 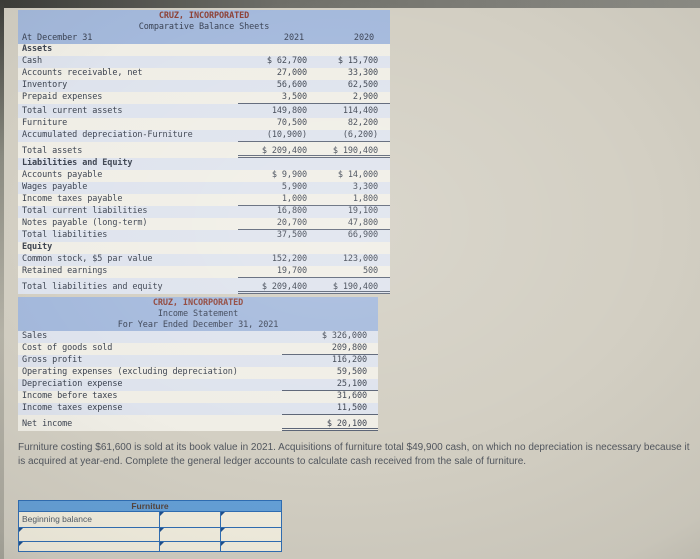 I want to click on value-2021: 1,000, so click(x=276, y=200).